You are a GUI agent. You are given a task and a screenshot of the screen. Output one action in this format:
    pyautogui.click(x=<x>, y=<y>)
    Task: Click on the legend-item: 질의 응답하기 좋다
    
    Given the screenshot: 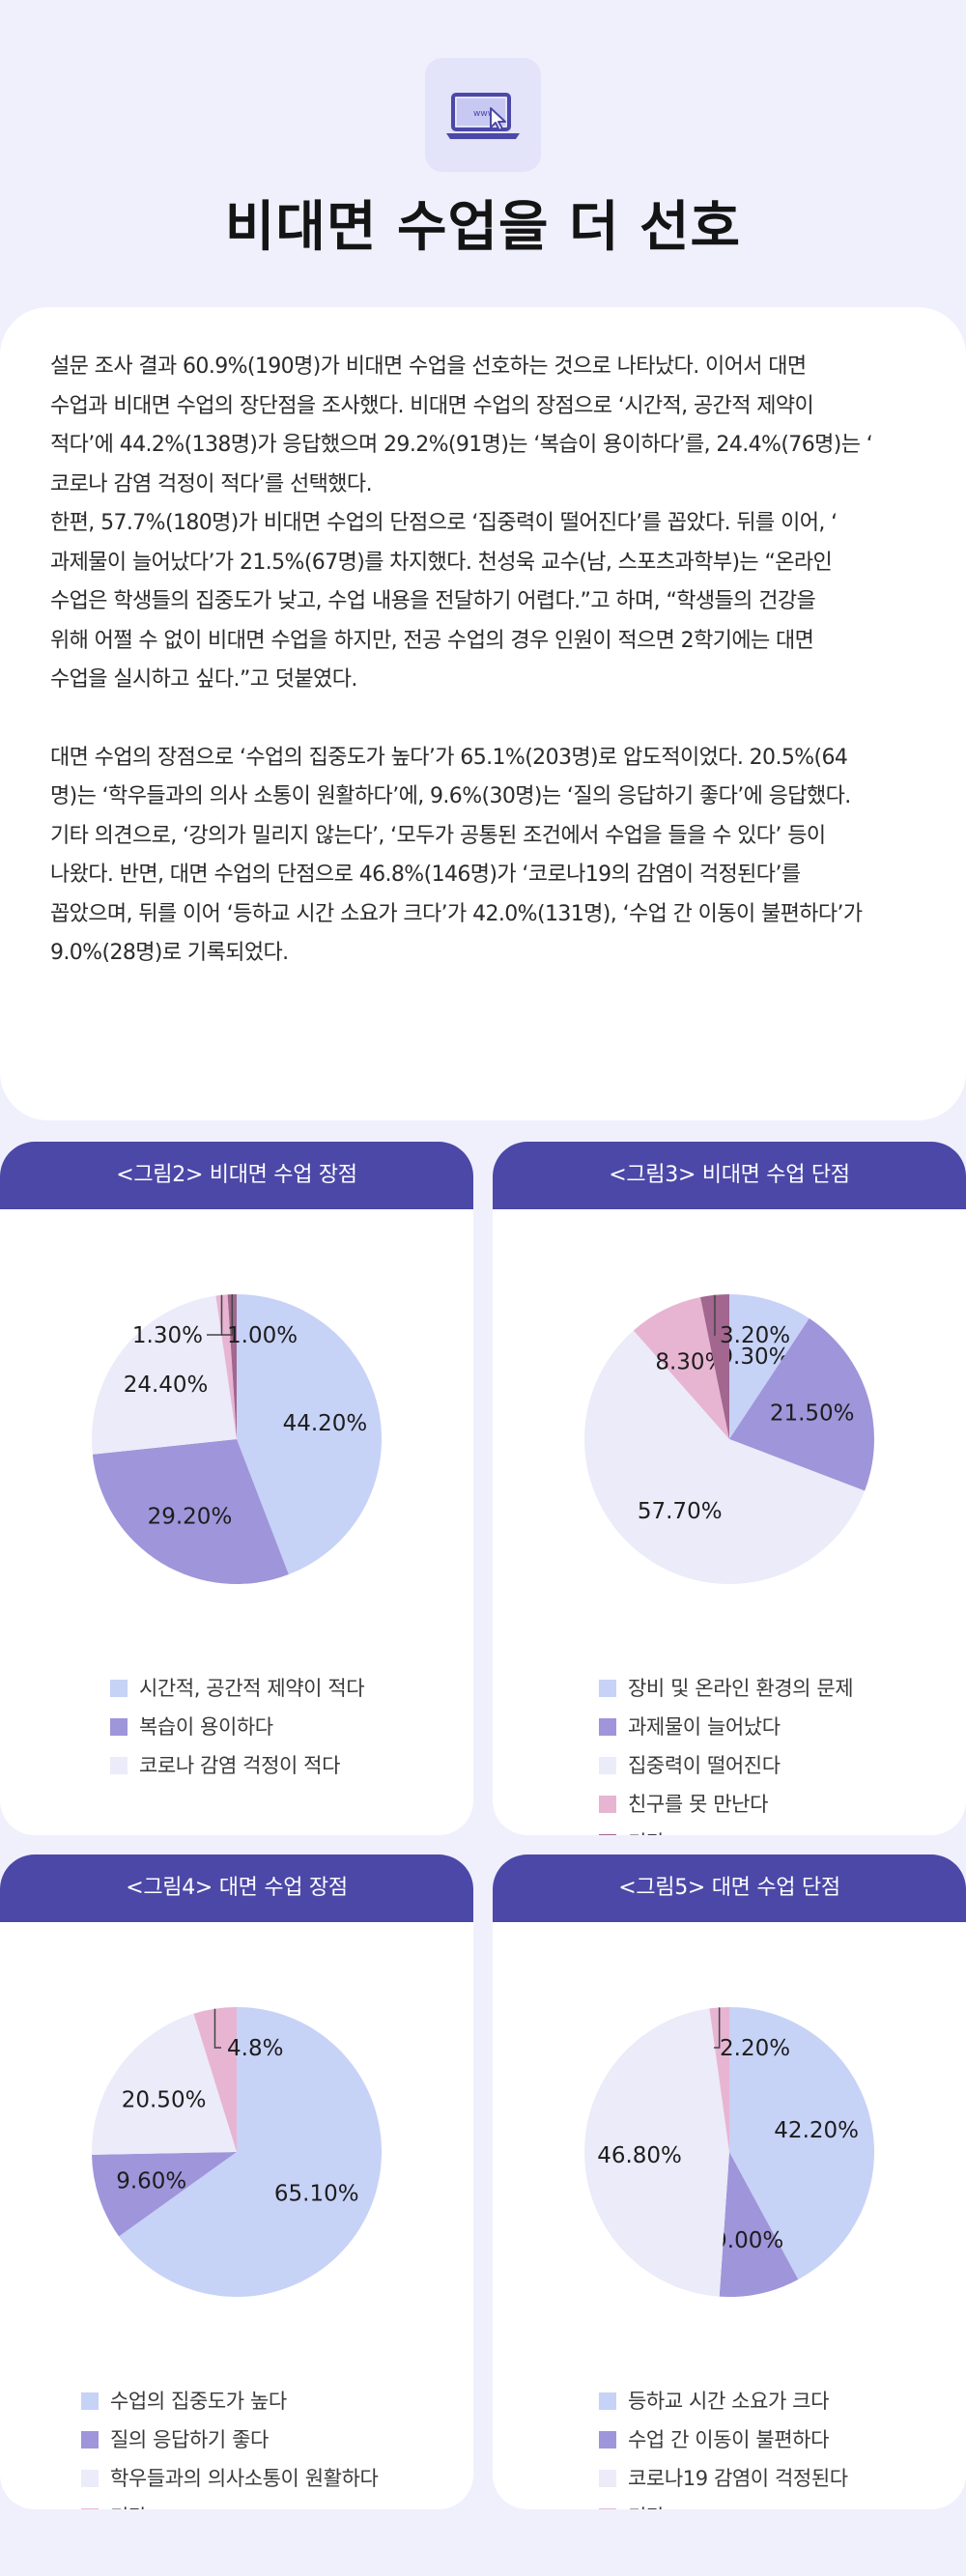 What is the action you would take?
    pyautogui.click(x=229, y=2439)
    